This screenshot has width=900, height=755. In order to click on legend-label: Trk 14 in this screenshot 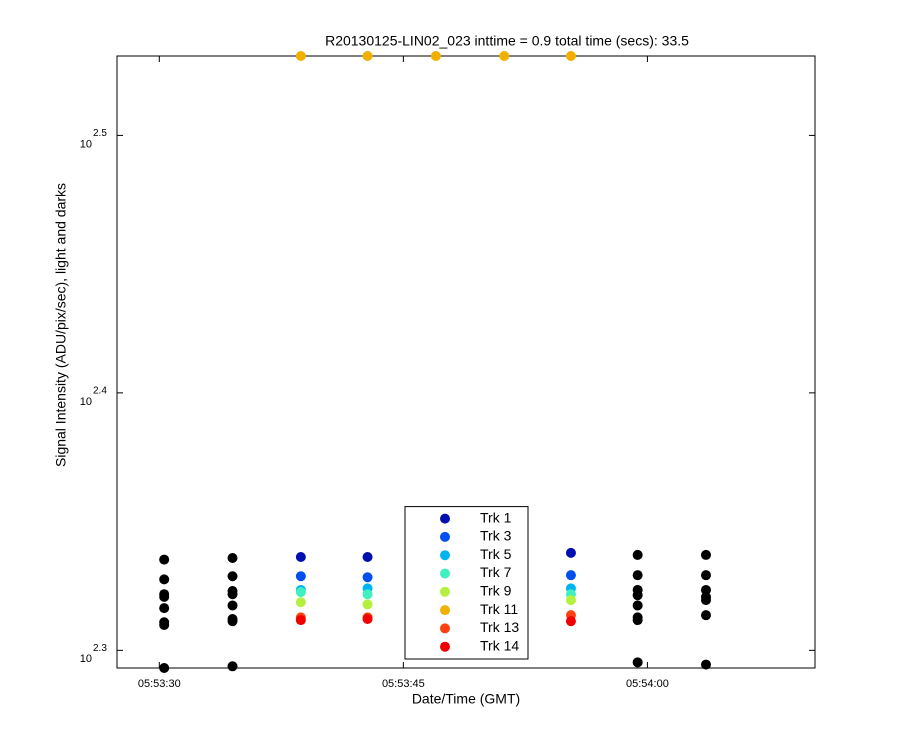, I will do `click(499, 645)`.